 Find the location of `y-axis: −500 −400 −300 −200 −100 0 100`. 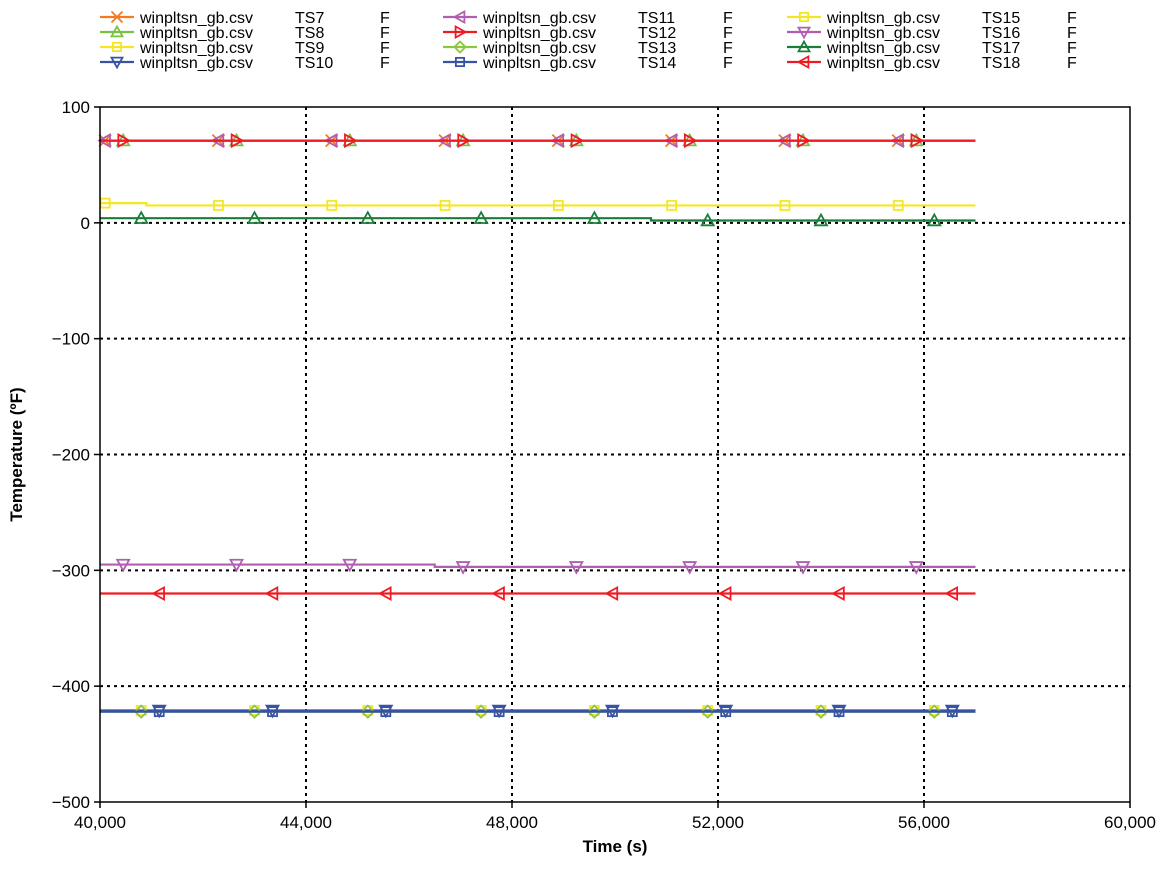

y-axis: −500 −400 −300 −200 −100 0 100 is located at coordinates (76, 455).